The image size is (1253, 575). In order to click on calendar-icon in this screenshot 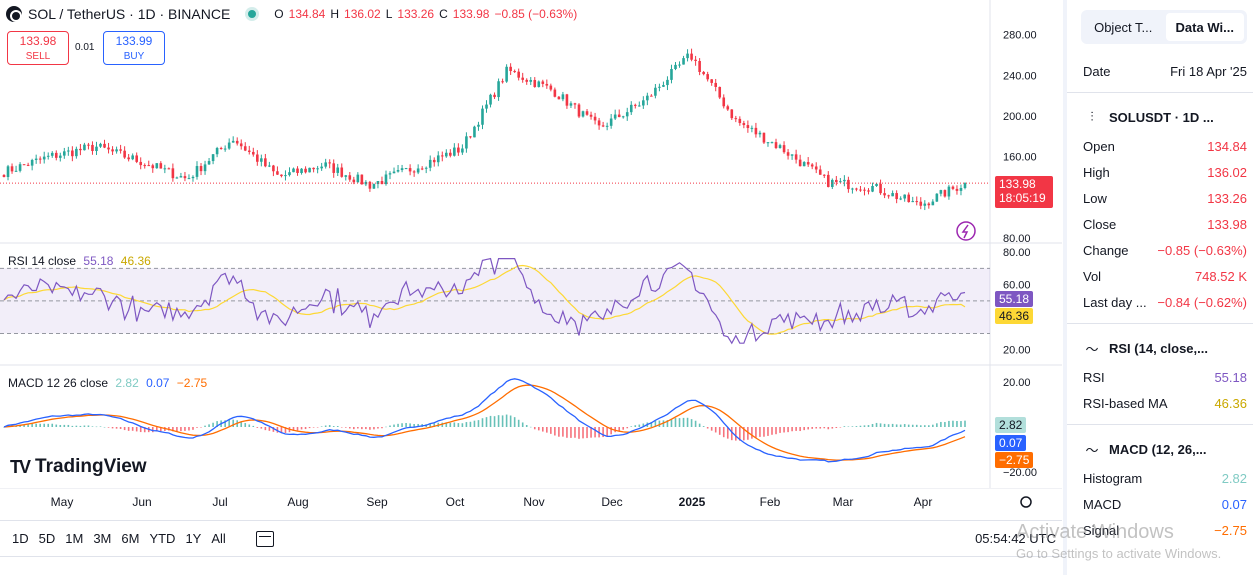, I will do `click(264, 538)`.